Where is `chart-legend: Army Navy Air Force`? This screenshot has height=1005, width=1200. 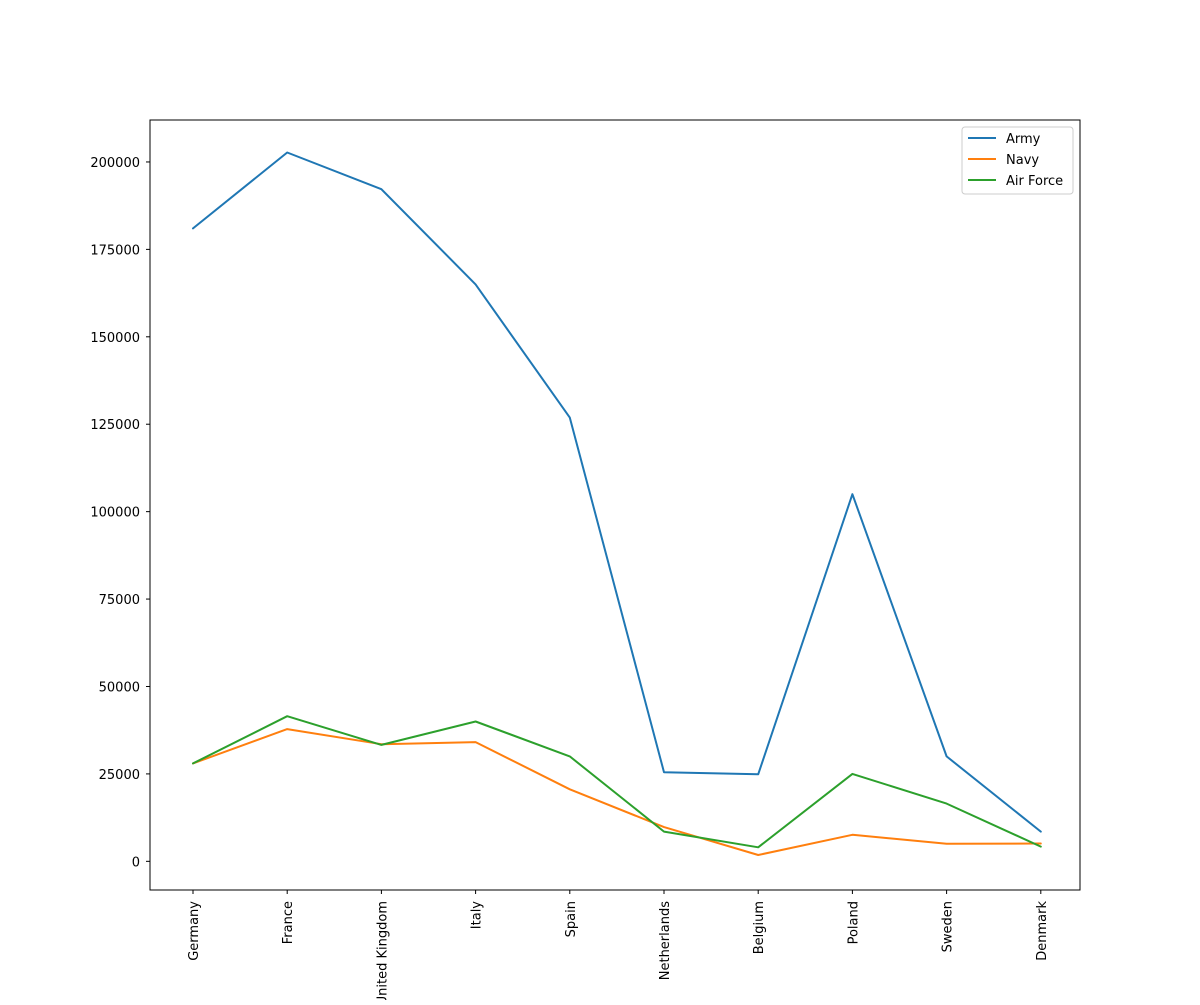
chart-legend: Army Navy Air Force is located at coordinates (1017, 160).